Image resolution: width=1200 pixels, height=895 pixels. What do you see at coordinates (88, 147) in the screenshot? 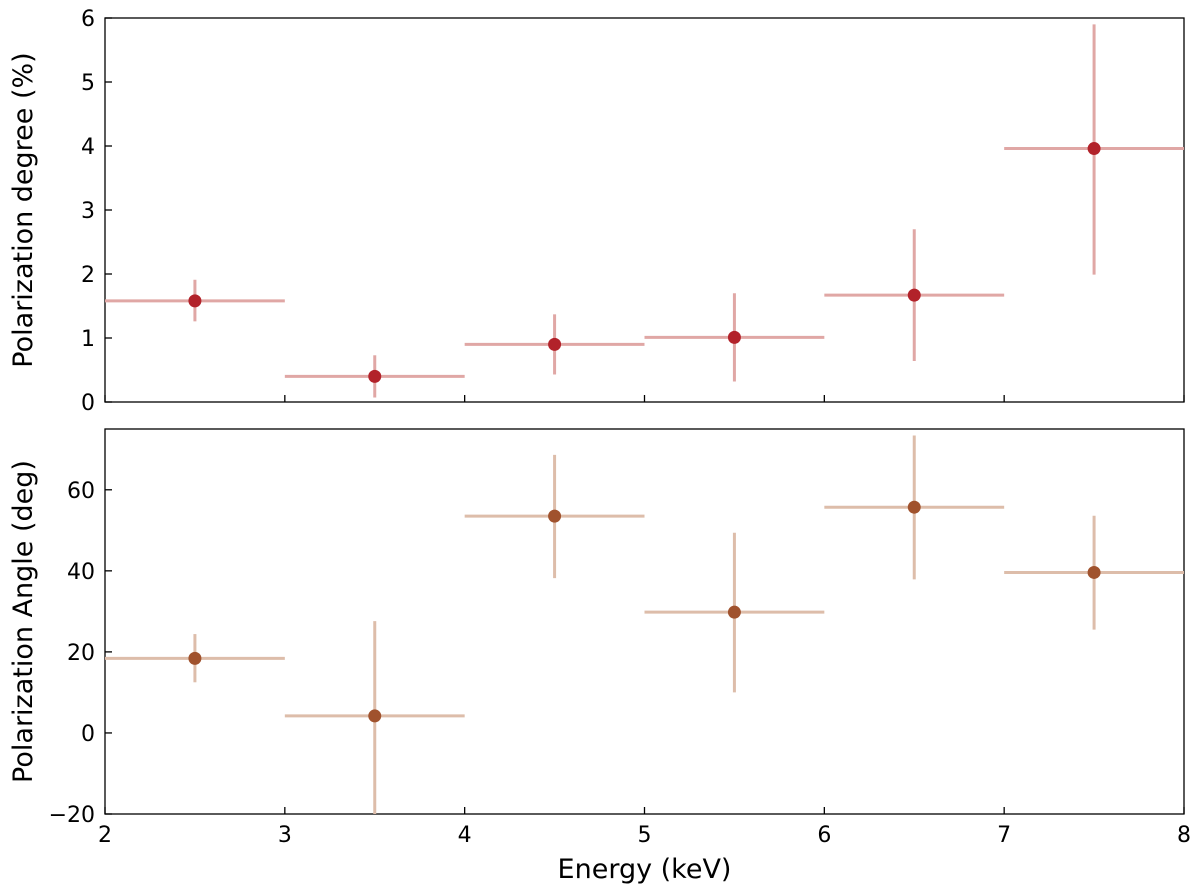
I see `y-tick-label: 4` at bounding box center [88, 147].